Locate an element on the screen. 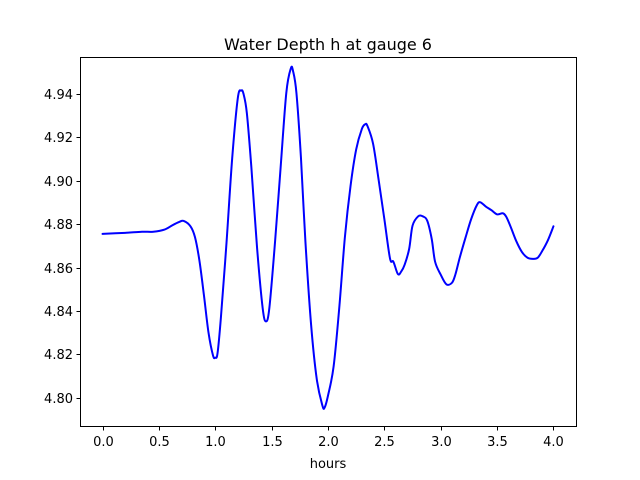 The width and height of the screenshot is (640, 480). y-tick-label: 4.94 is located at coordinates (58, 95).